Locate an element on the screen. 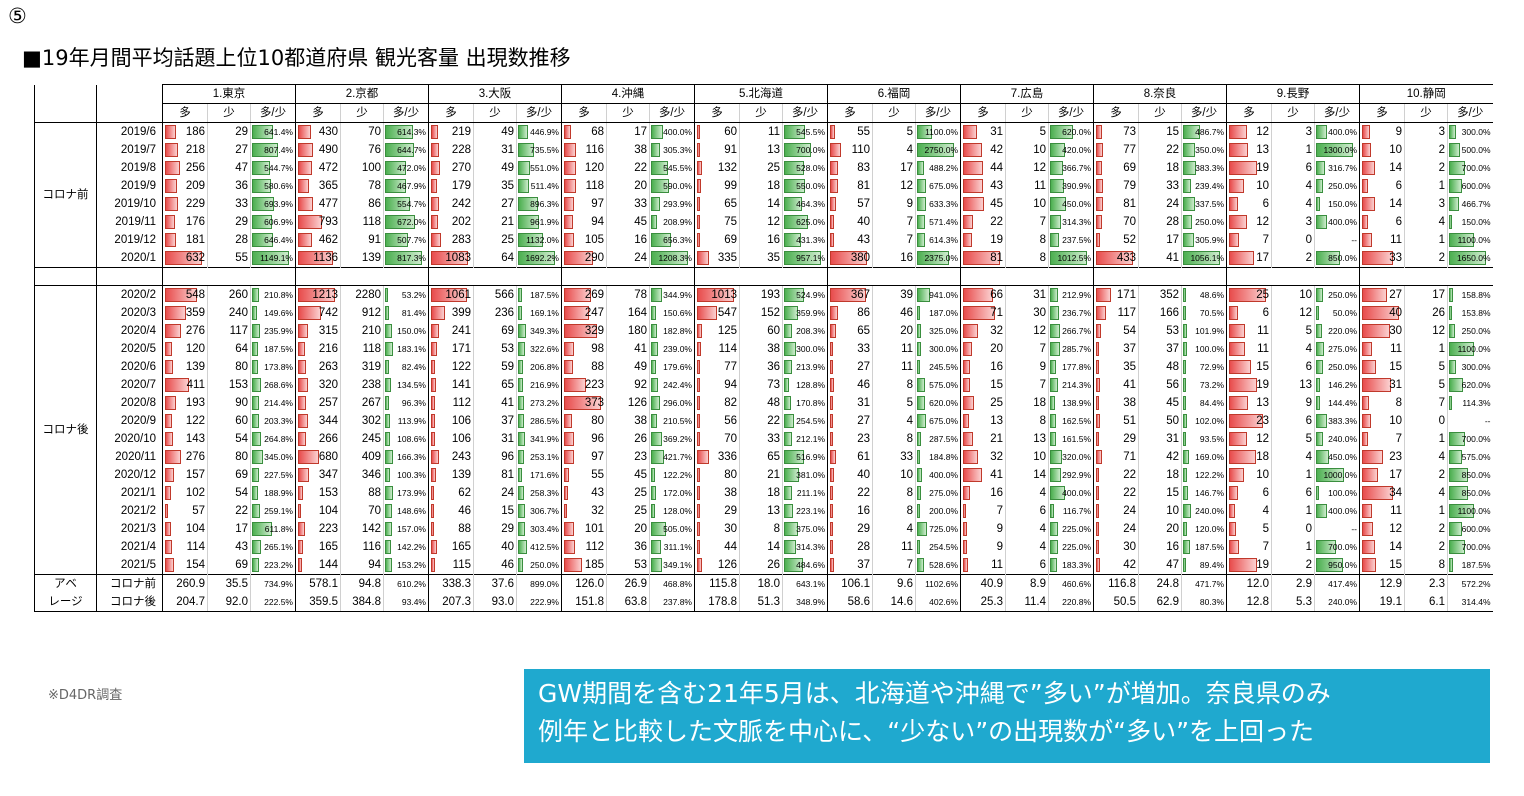 This screenshot has width=1524, height=796. bar-cell: 1692.2% is located at coordinates (538, 258).